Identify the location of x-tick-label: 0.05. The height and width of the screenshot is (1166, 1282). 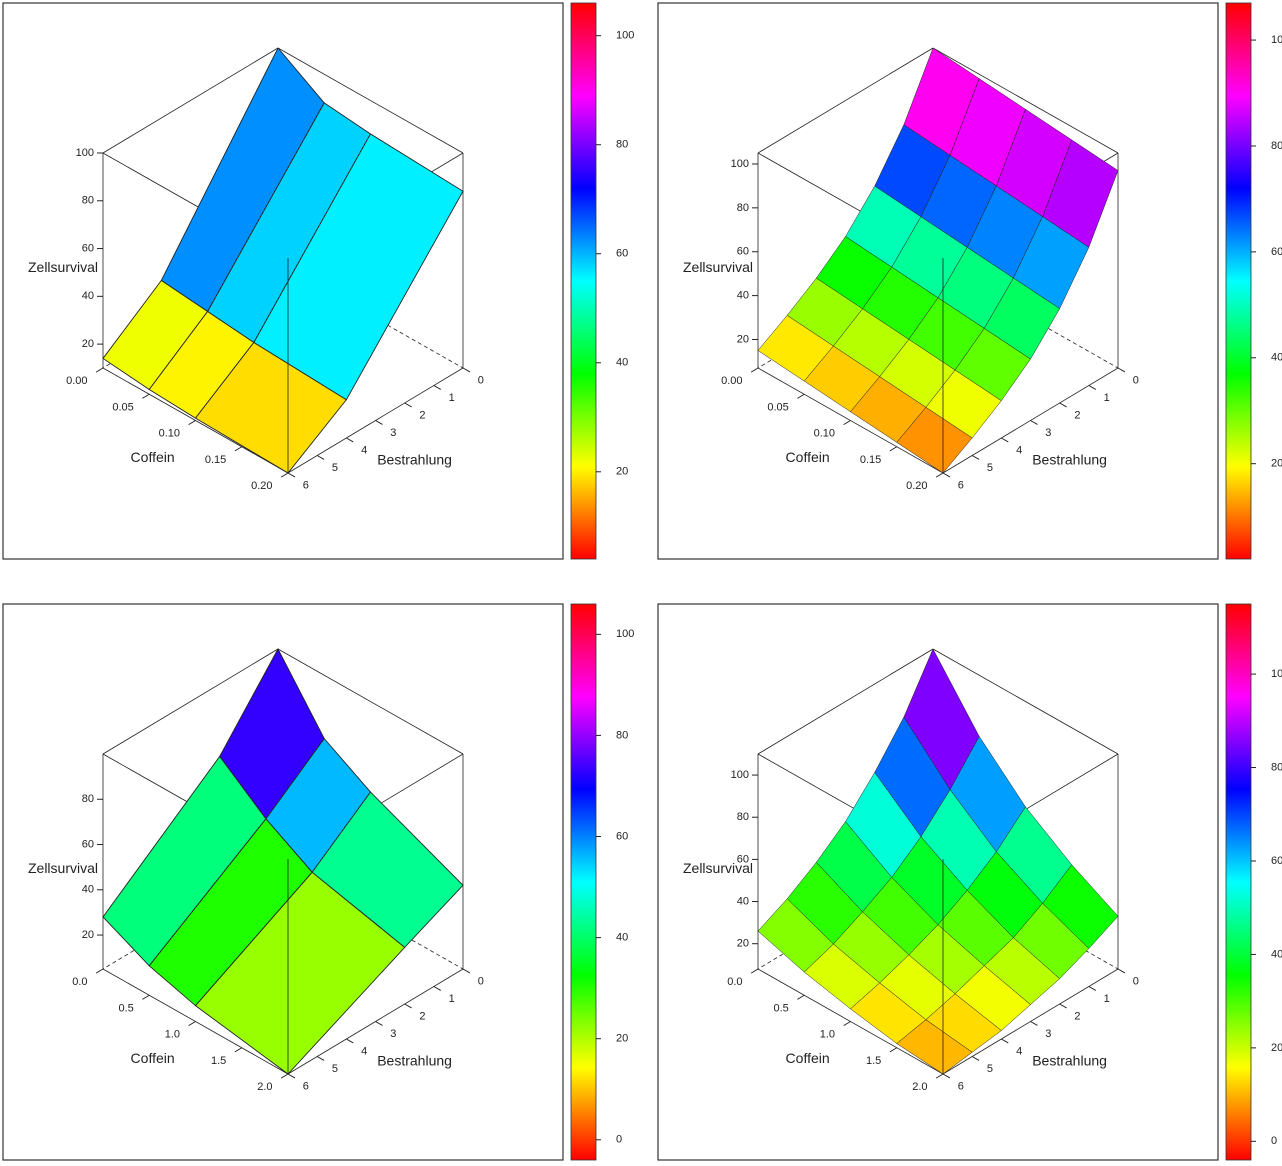
(777, 407).